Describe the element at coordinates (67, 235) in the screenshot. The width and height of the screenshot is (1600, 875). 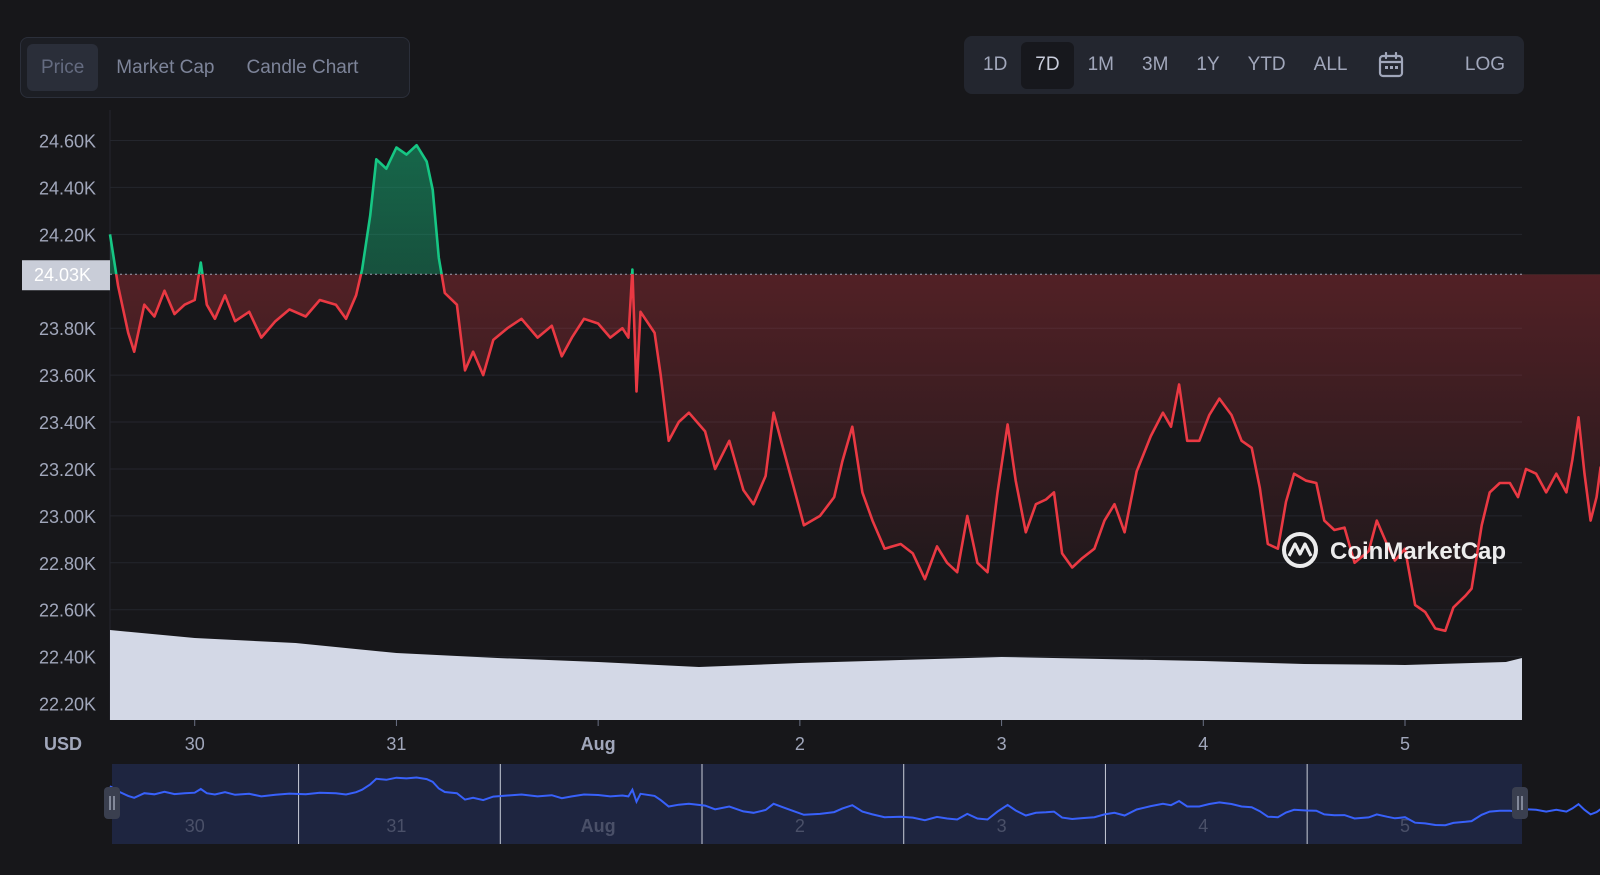
I see `y-tick-label: 24.20K` at that location.